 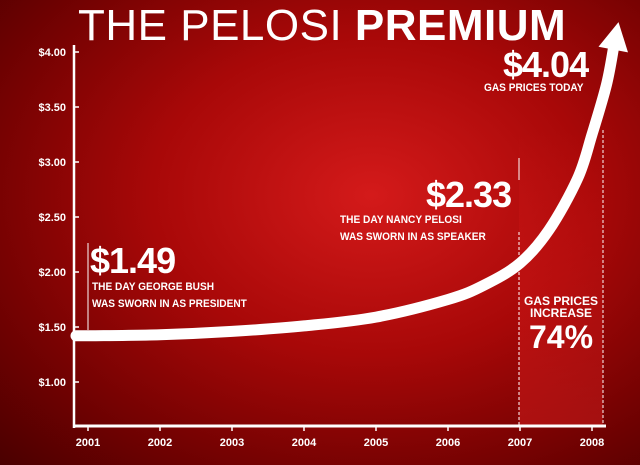 I want to click on today-price-value: $4.04, so click(x=546, y=64).